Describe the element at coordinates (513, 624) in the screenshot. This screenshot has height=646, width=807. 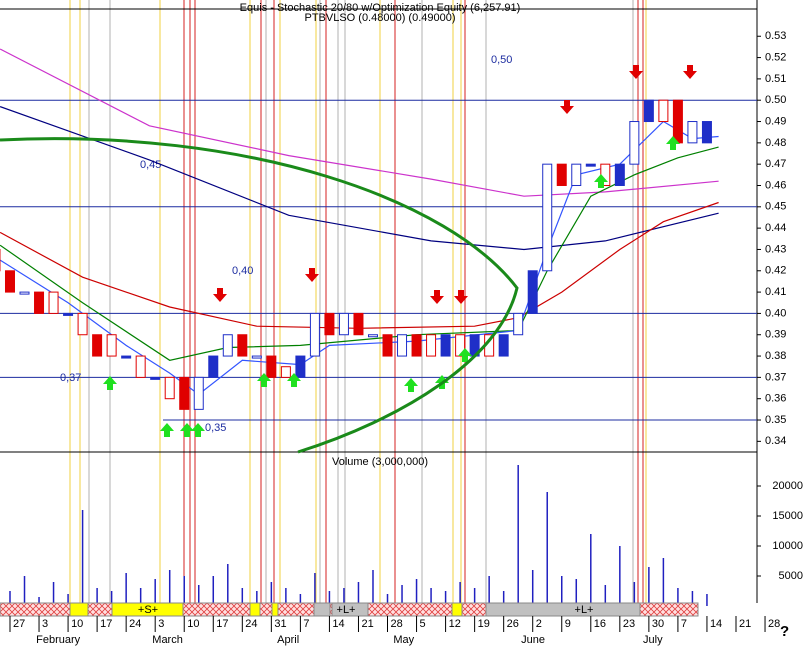
I see `x-tick-label: 26` at that location.